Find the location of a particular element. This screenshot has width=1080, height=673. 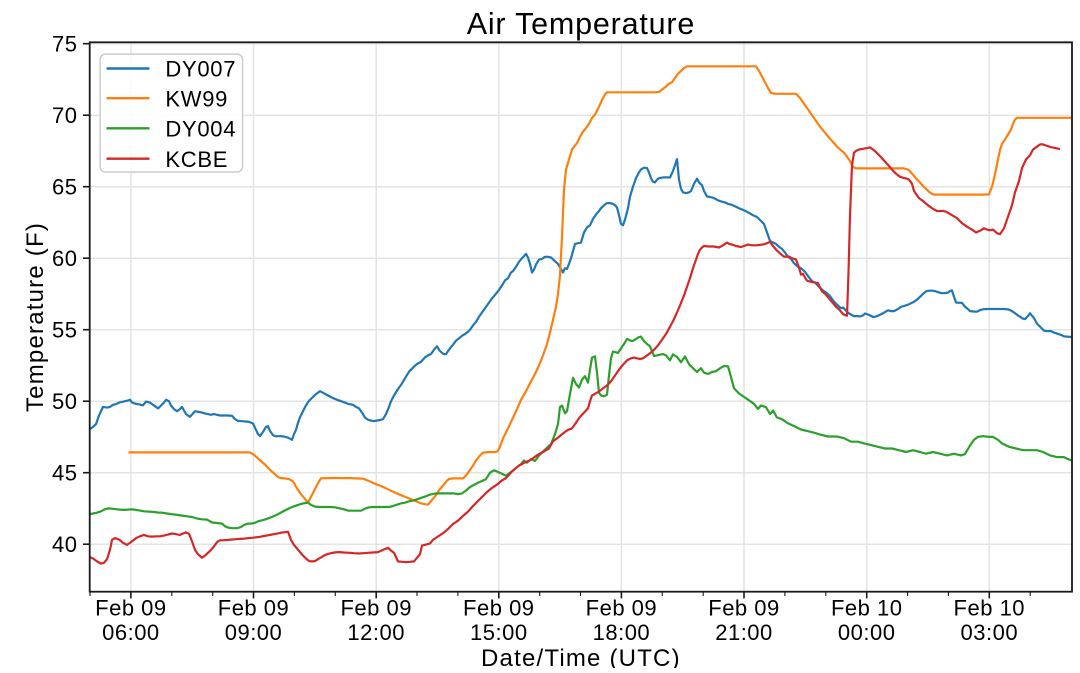

svg-text: 75 is located at coordinates (64, 44).